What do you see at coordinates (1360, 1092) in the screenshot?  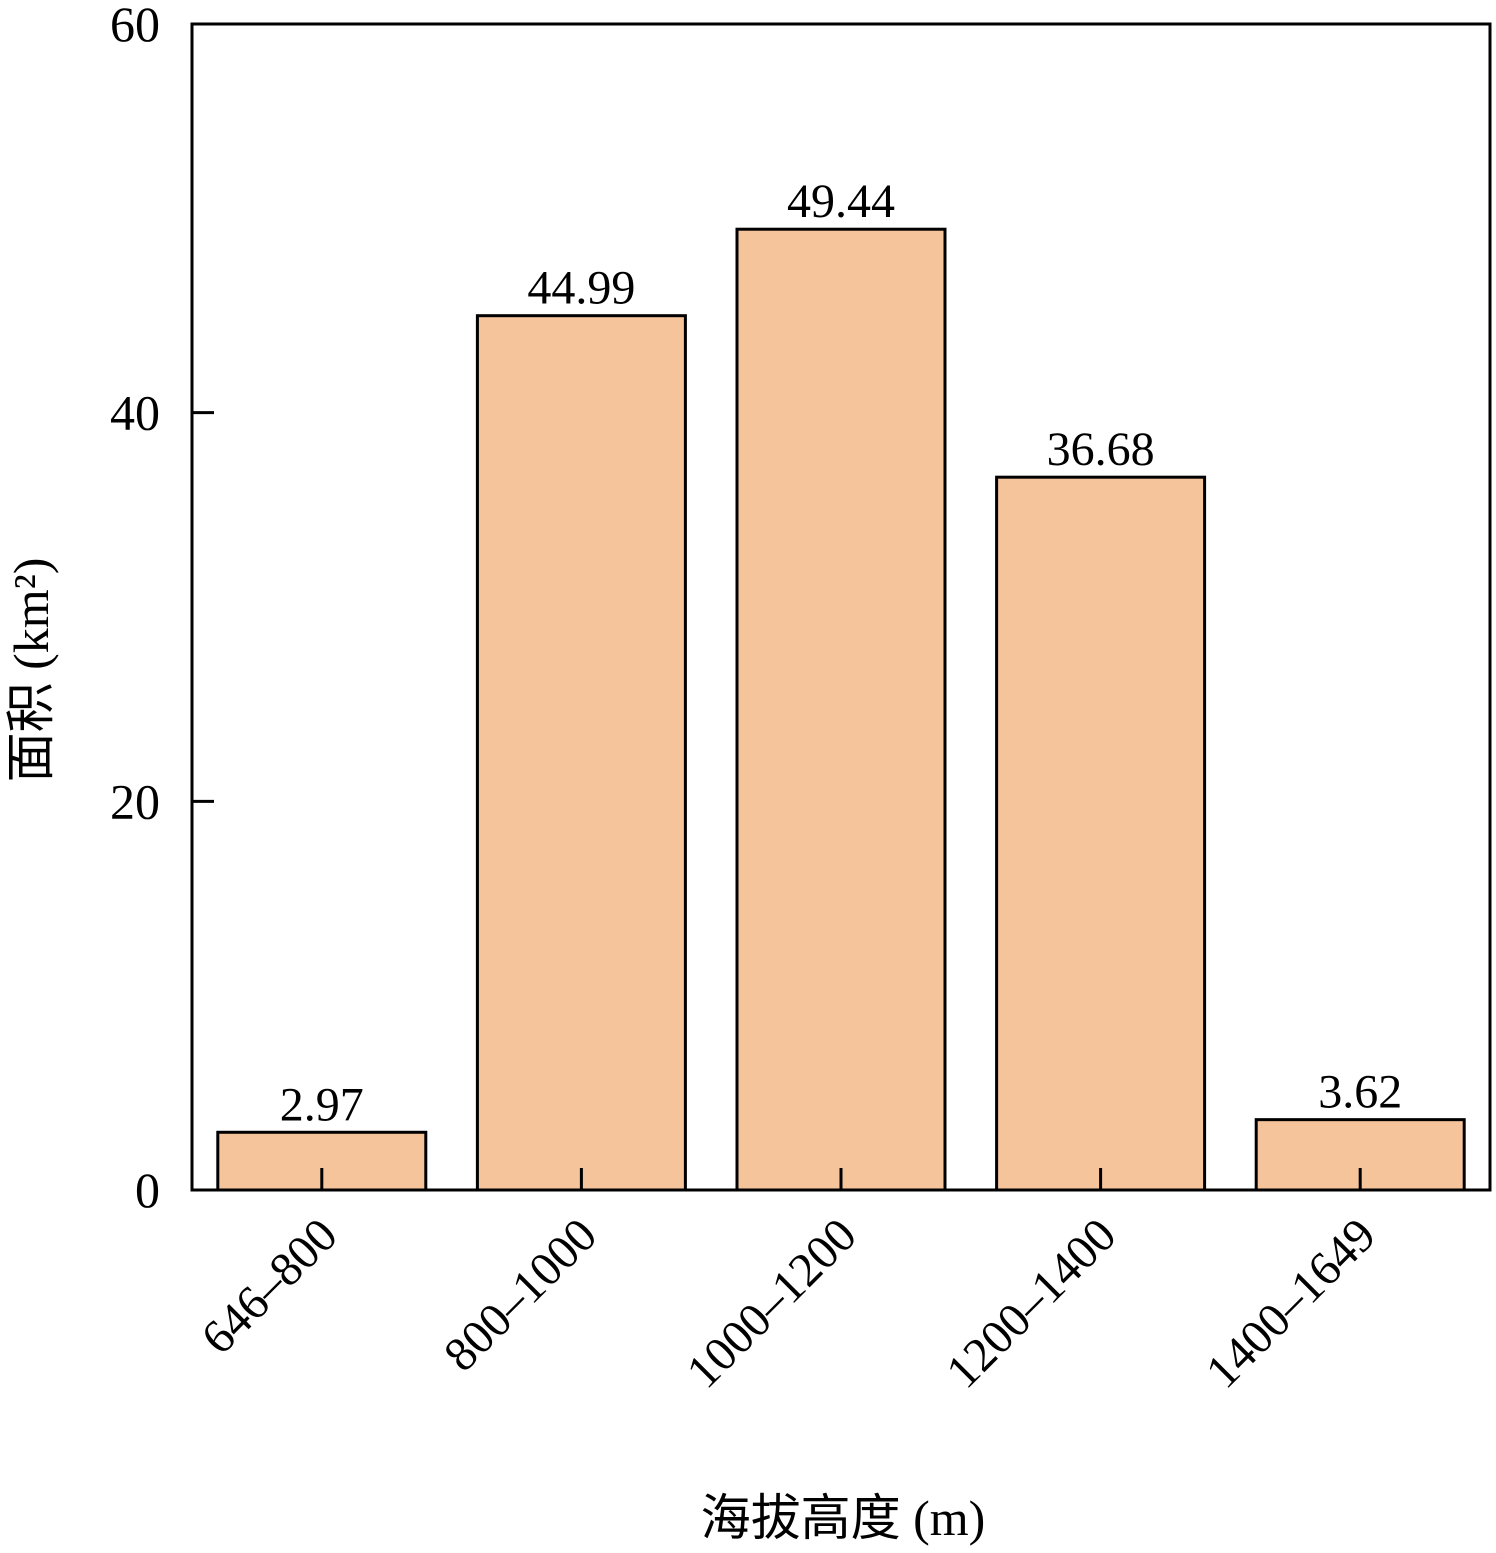 I see `bar-value-label-4: 3.62` at bounding box center [1360, 1092].